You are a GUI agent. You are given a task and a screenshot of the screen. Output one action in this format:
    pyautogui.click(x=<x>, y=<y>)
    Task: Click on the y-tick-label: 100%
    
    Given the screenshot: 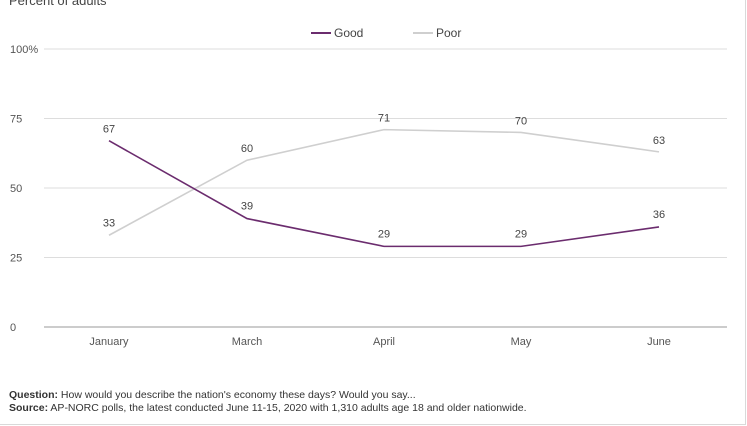 What is the action you would take?
    pyautogui.click(x=24, y=50)
    